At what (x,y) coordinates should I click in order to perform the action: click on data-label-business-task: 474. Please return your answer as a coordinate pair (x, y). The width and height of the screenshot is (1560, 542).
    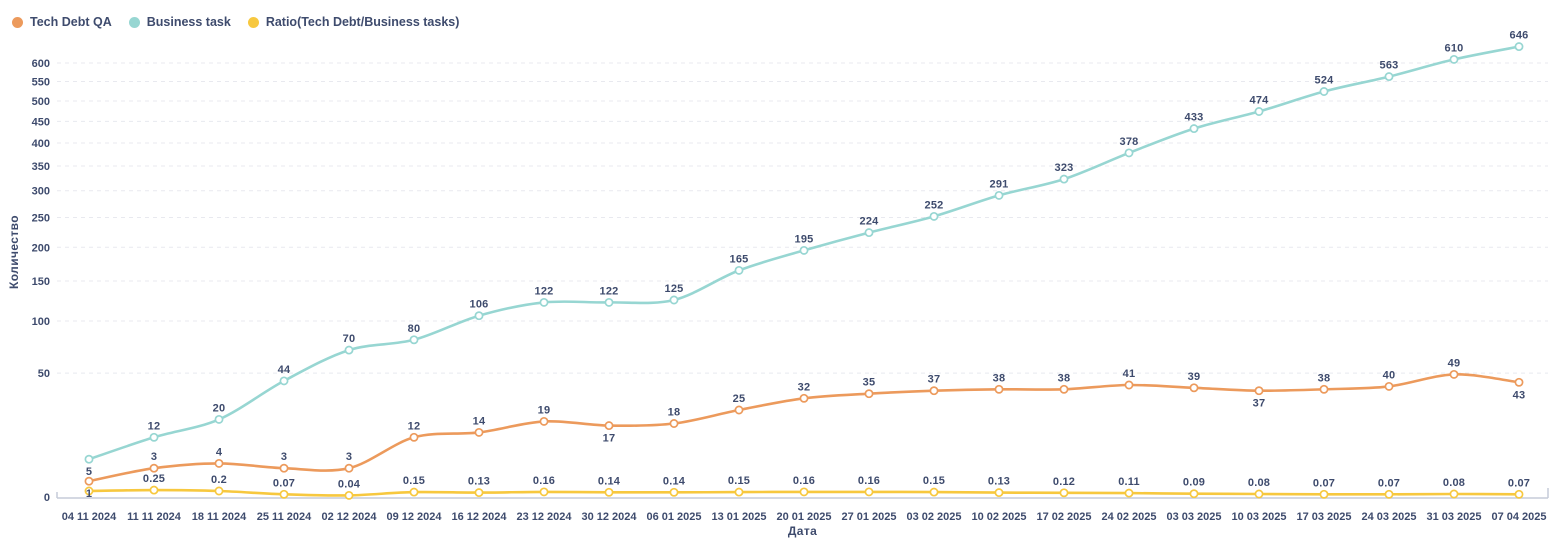
    Looking at the image, I should click on (1260, 101).